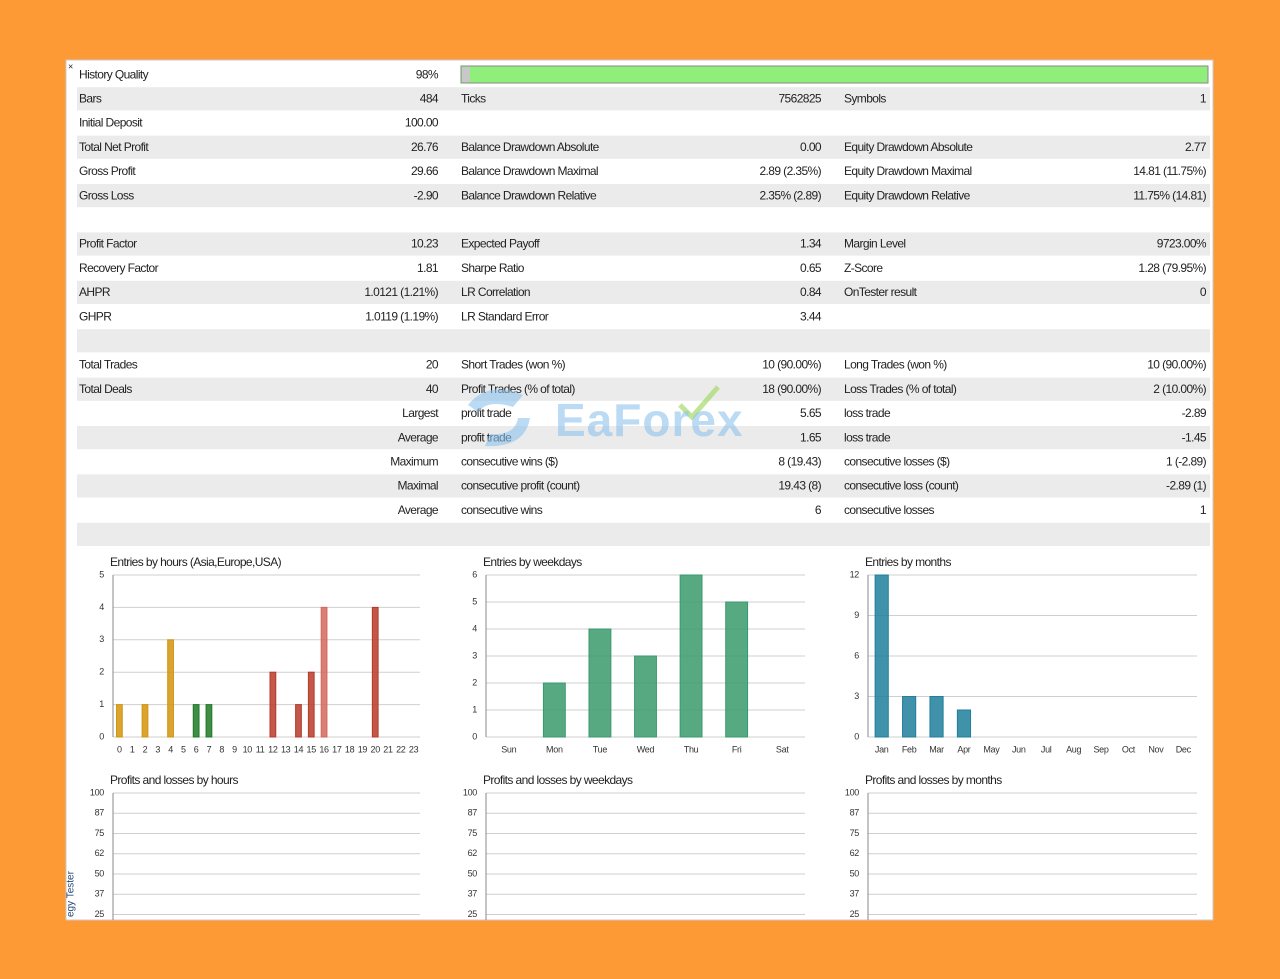 The image size is (1280, 979). Describe the element at coordinates (174, 780) in the screenshot. I see `chart-title: Profits and losses by hours` at that location.